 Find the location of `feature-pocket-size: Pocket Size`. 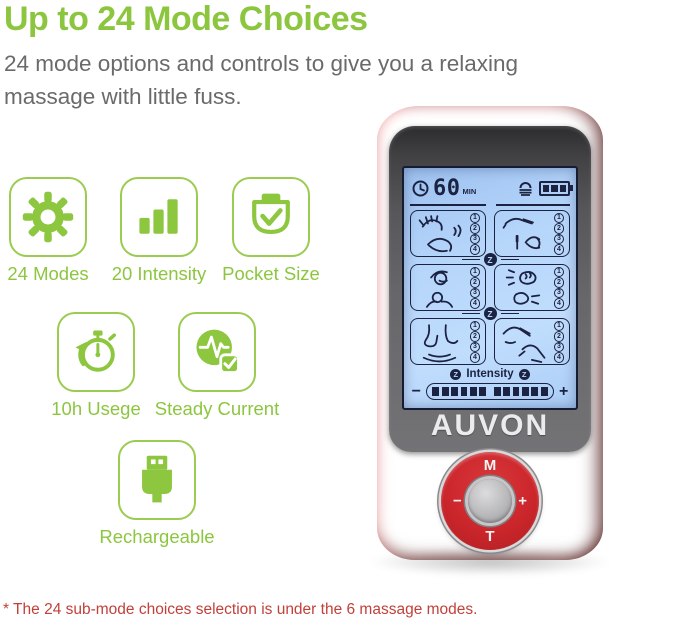

feature-pocket-size: Pocket Size is located at coordinates (271, 230).